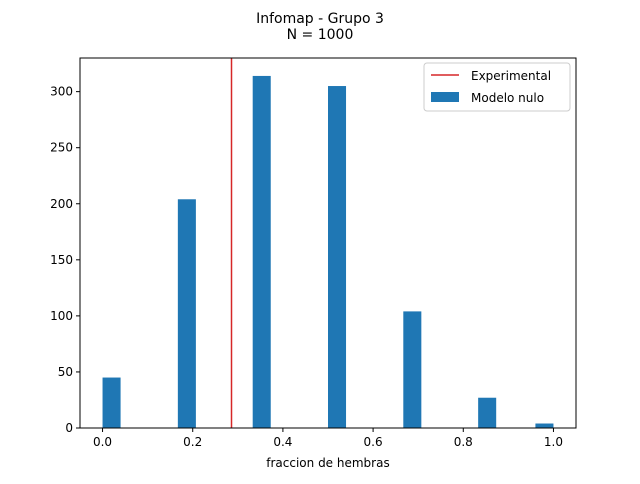 Image resolution: width=640 pixels, height=484 pixels. I want to click on y-tick-label: 200, so click(61, 204).